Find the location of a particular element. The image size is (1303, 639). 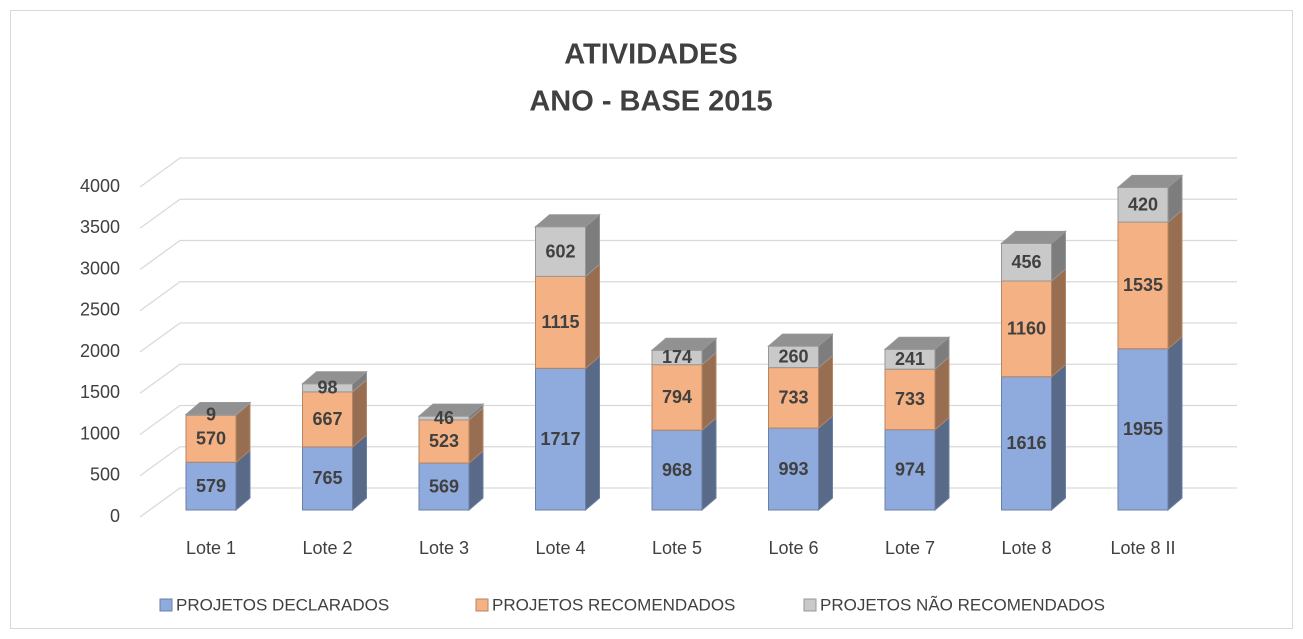

data-label: 523 is located at coordinates (444, 441).